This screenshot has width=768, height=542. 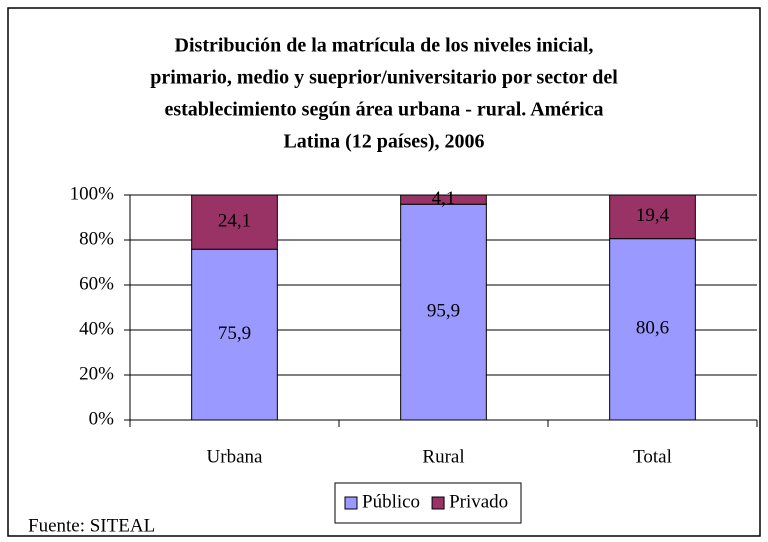 What do you see at coordinates (92, 193) in the screenshot?
I see `y-tick-label: 100%` at bounding box center [92, 193].